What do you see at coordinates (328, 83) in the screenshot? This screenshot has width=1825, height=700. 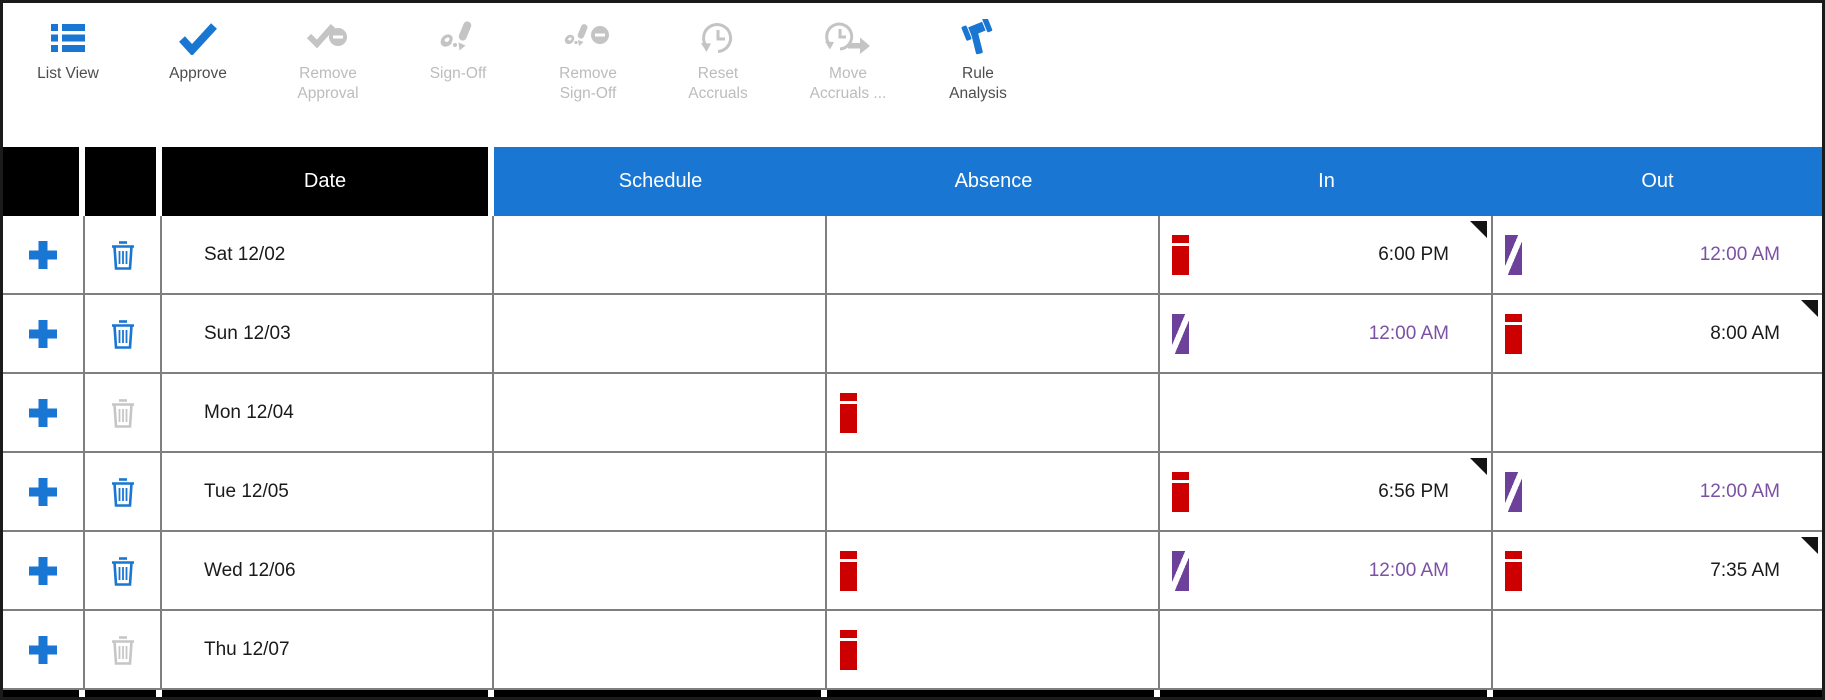 I see `toolbar-item-label: Remove Approval` at bounding box center [328, 83].